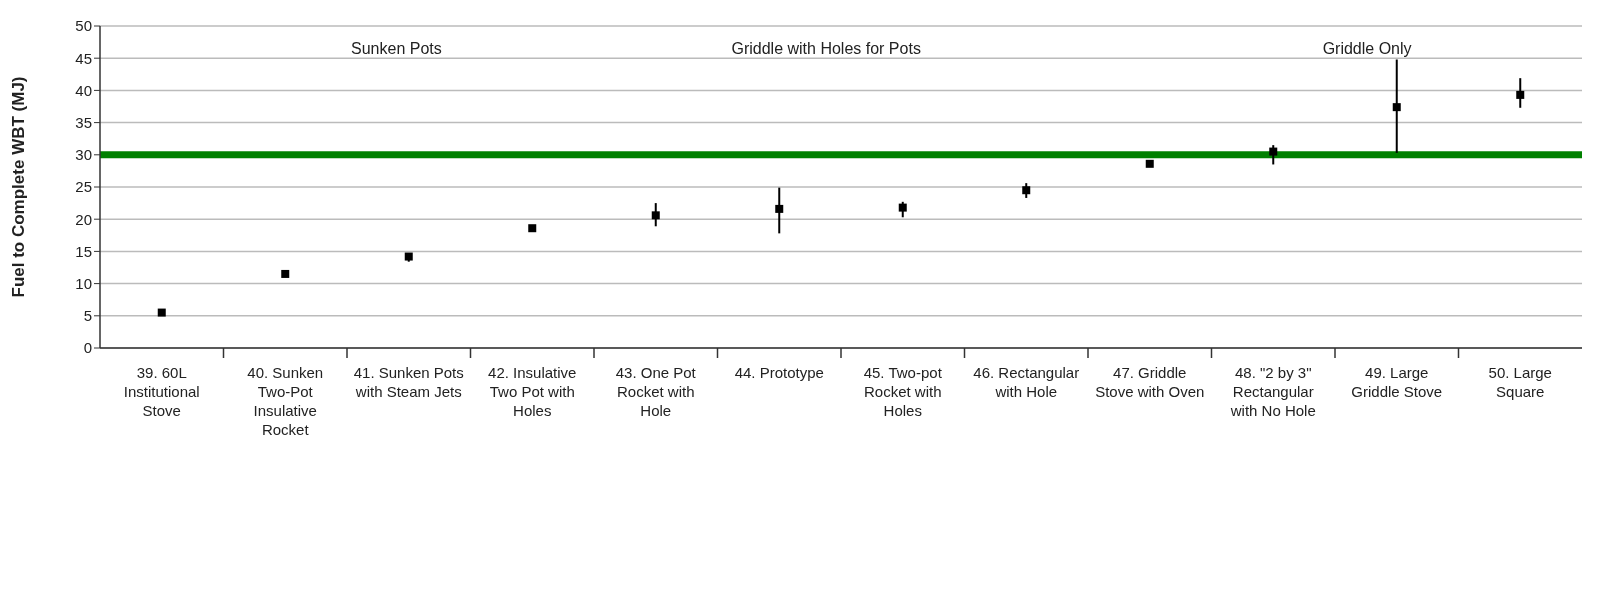 This screenshot has width=1602, height=614. I want to click on x-tick-label: 40. Sunken Two-Pot Insulative Rocket, so click(285, 401).